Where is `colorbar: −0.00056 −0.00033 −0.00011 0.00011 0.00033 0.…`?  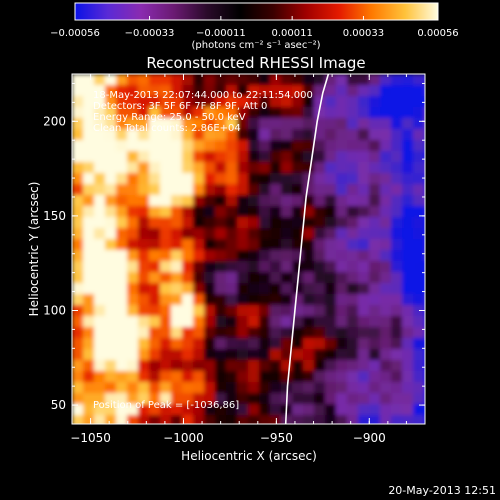
colorbar: −0.00056 −0.00033 −0.00011 0.00011 0.00033 0.… is located at coordinates (254, 26).